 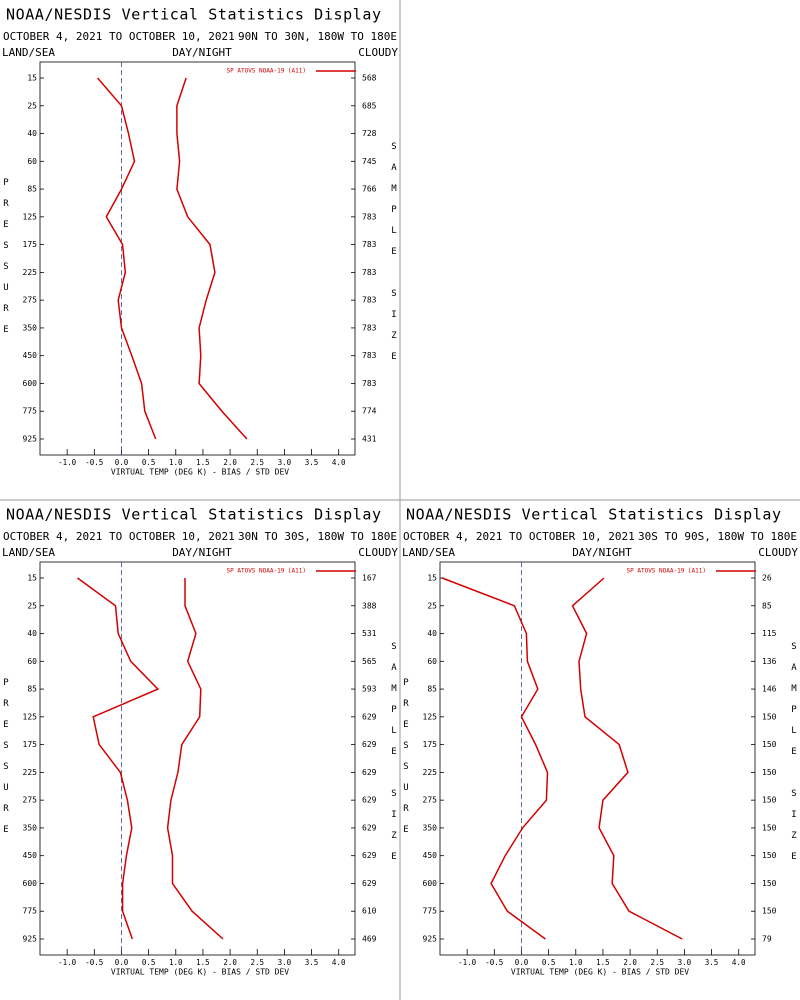 What do you see at coordinates (369, 105) in the screenshot?
I see `sample-size: 685` at bounding box center [369, 105].